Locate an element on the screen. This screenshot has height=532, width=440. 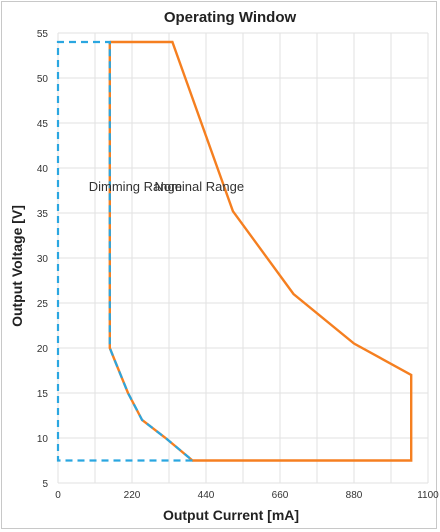
y-tick-label: 15 is located at coordinates (43, 394).